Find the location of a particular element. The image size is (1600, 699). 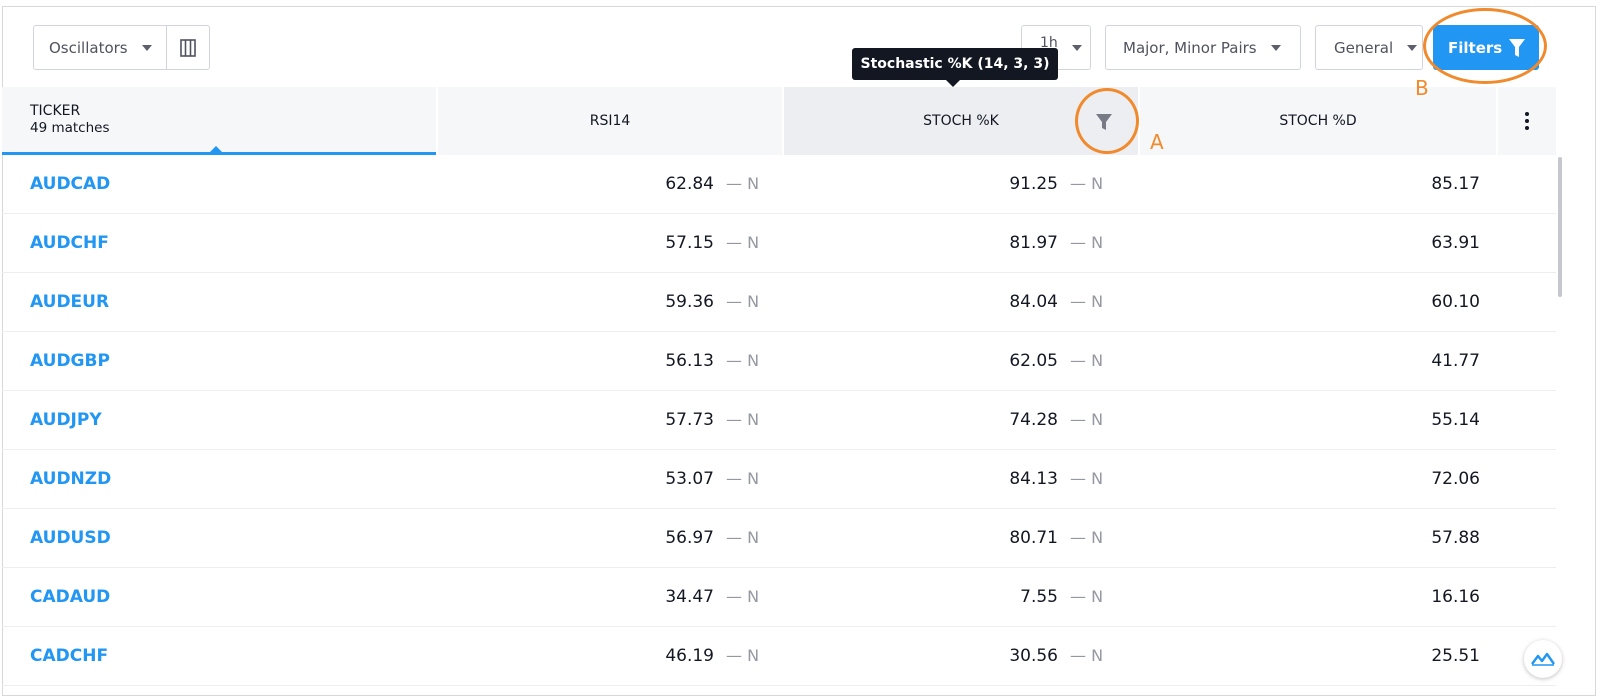

stoch-d-value: 72.06 is located at coordinates (1455, 479).